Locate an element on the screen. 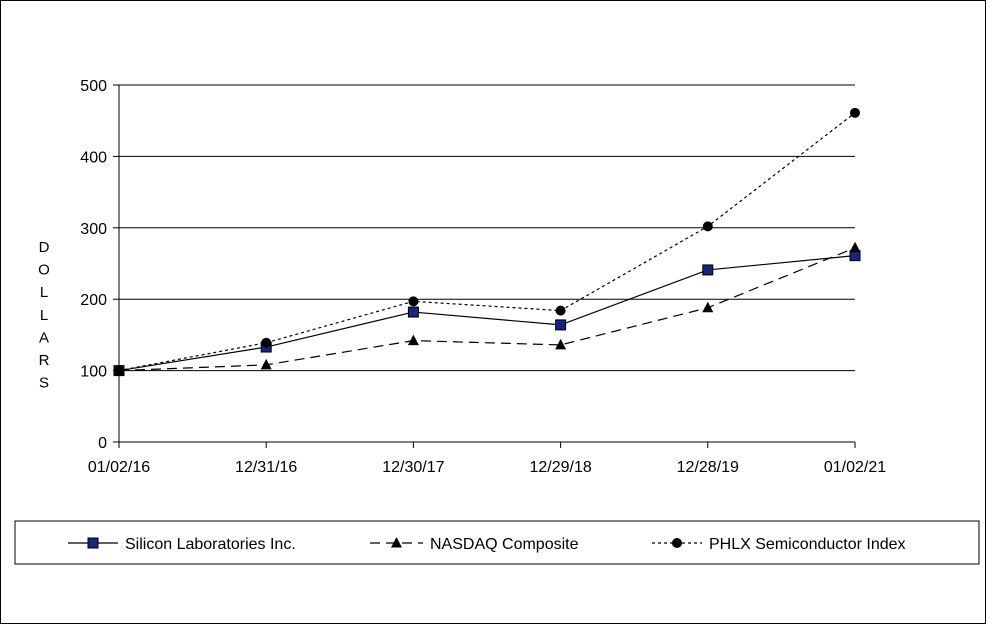 The height and width of the screenshot is (624, 986). y-tick-label: 100 is located at coordinates (93, 372).